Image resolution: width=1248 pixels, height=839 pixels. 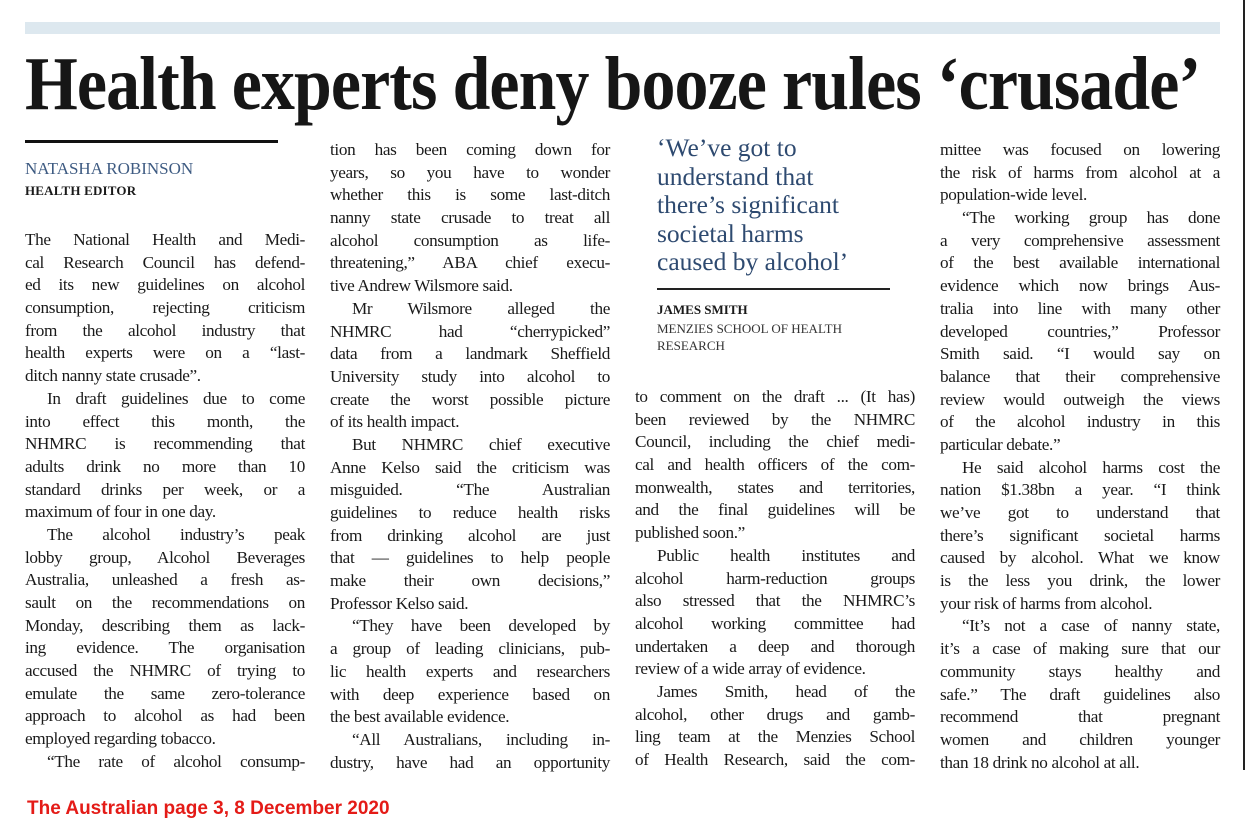 What do you see at coordinates (1080, 354) in the screenshot?
I see `text-line: Smith said. “I would say on` at bounding box center [1080, 354].